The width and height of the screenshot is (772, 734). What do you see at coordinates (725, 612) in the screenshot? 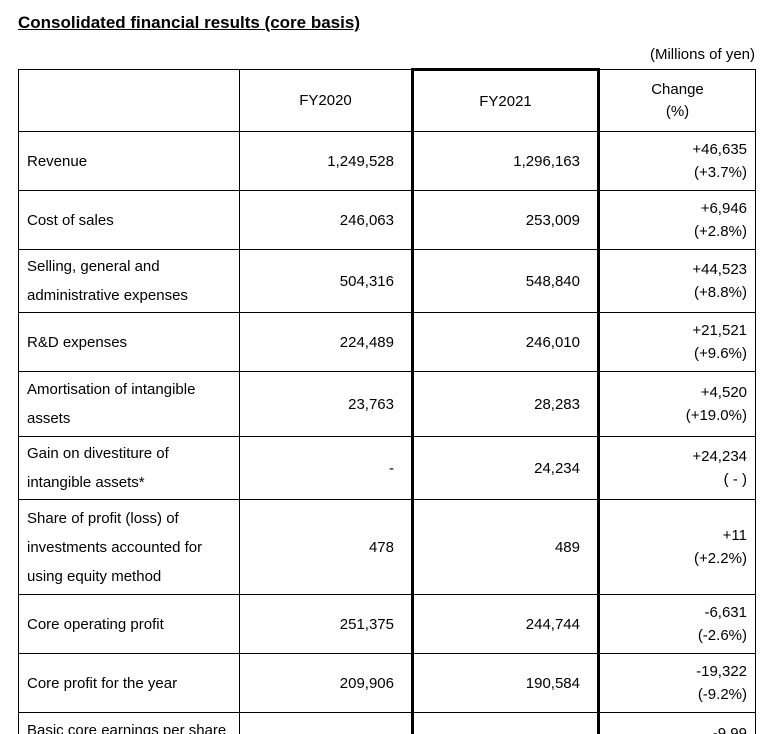
I see `change-amount: -6,631` at bounding box center [725, 612].